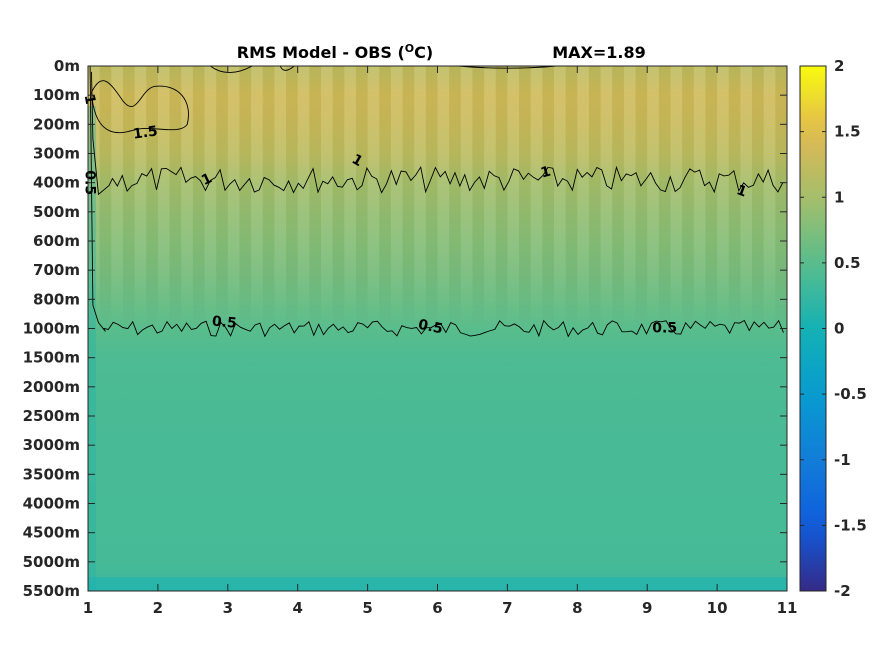 This screenshot has width=875, height=660. Describe the element at coordinates (847, 263) in the screenshot. I see `colorbar-tick-label: 0.5` at that location.